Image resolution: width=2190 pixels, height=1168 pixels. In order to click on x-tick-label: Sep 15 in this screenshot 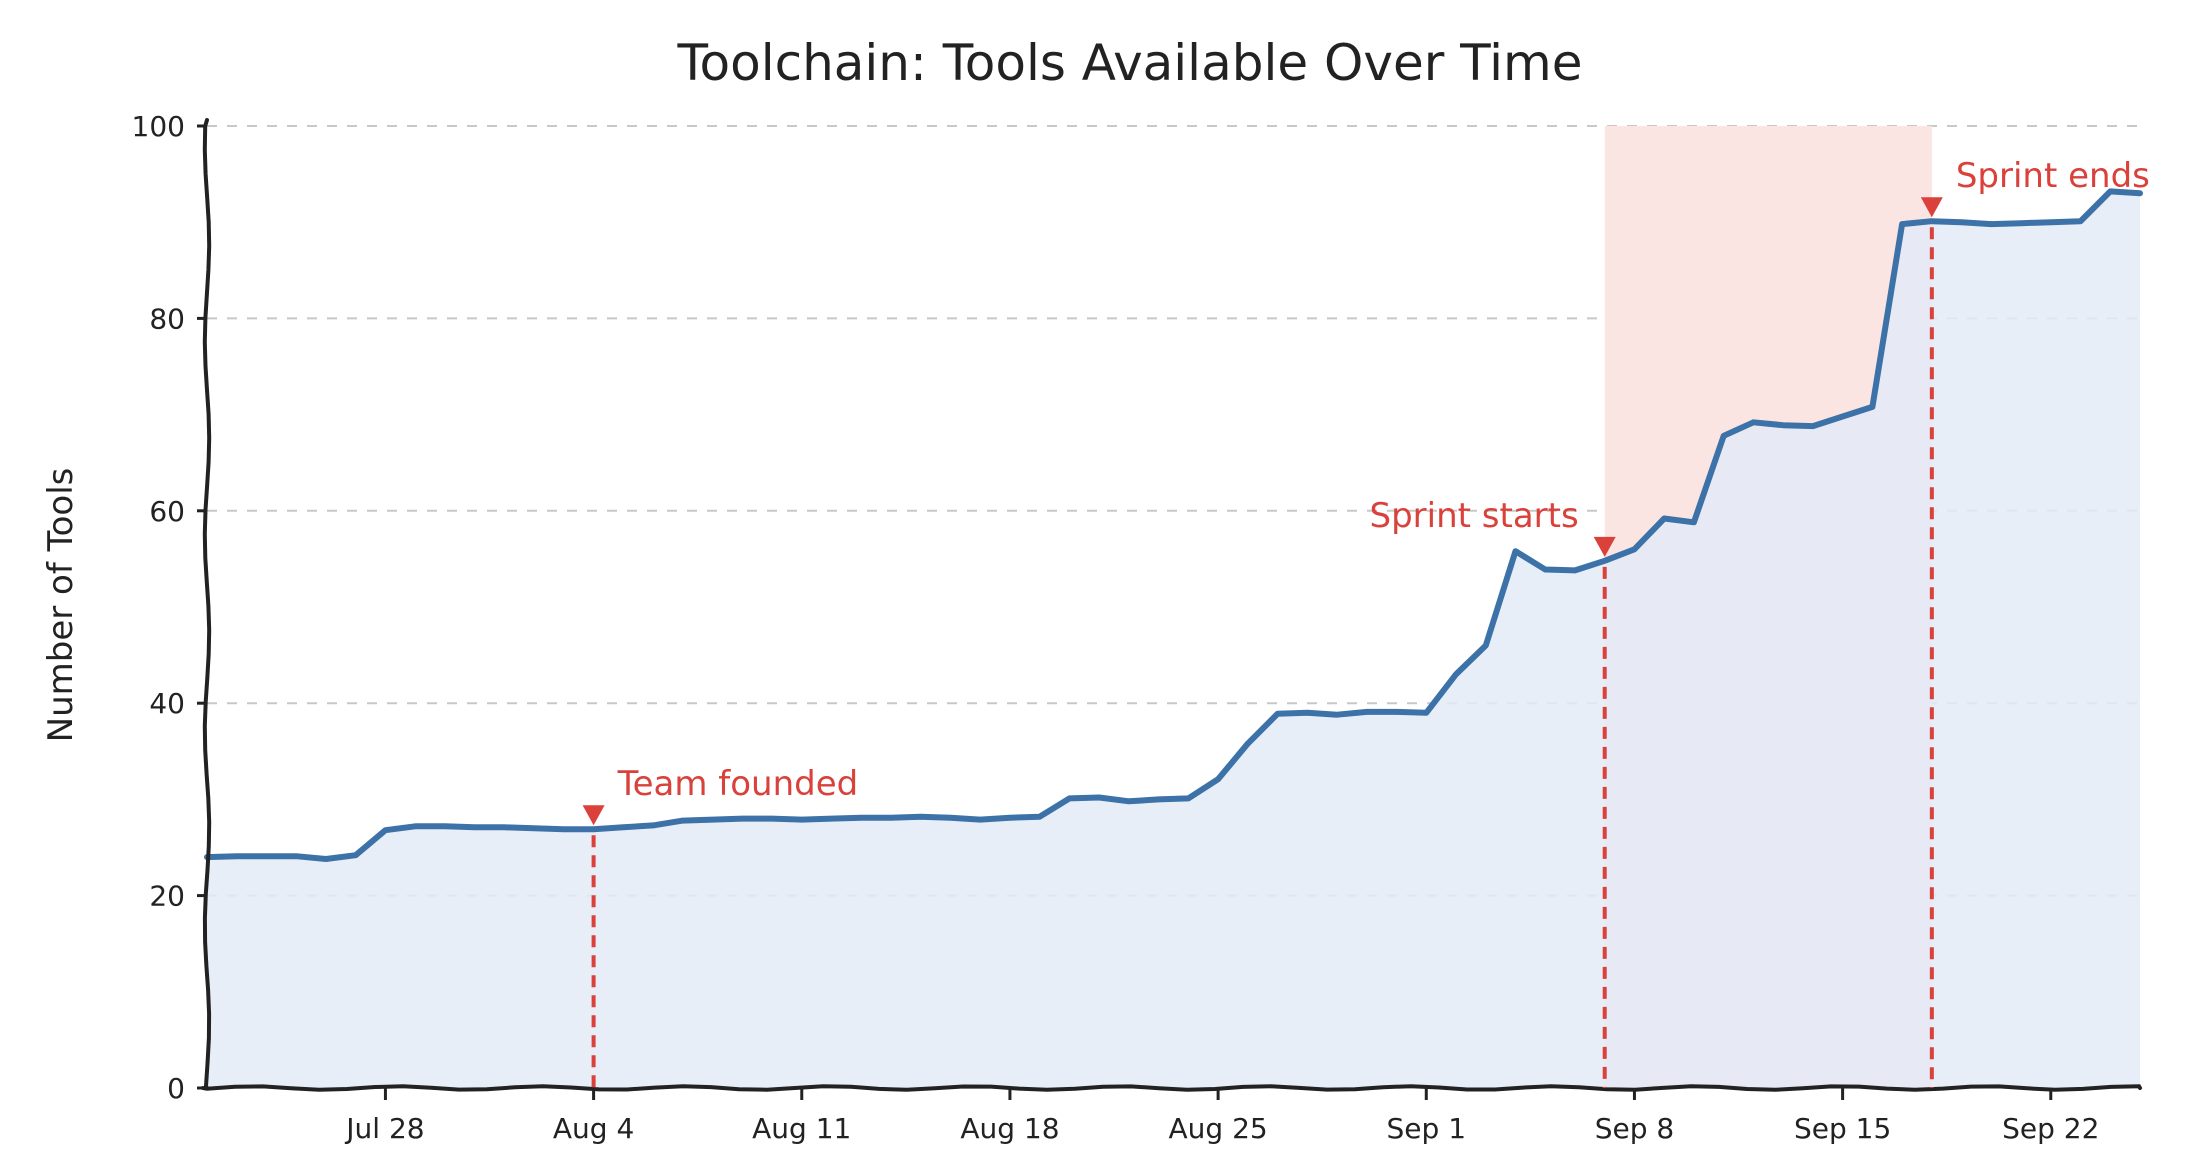, I will do `click(1842, 1128)`.